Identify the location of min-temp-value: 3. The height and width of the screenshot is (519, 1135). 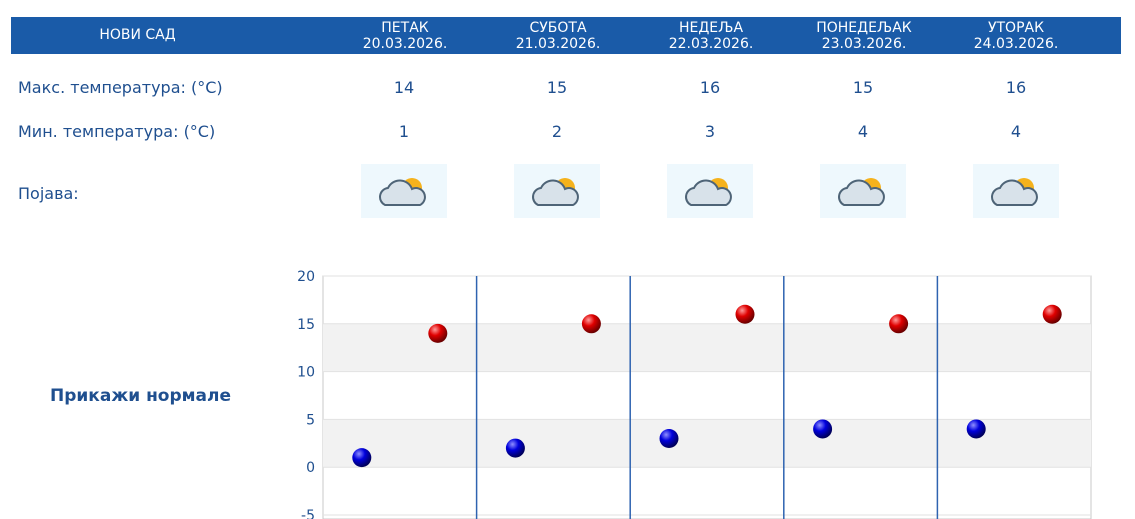
(710, 131).